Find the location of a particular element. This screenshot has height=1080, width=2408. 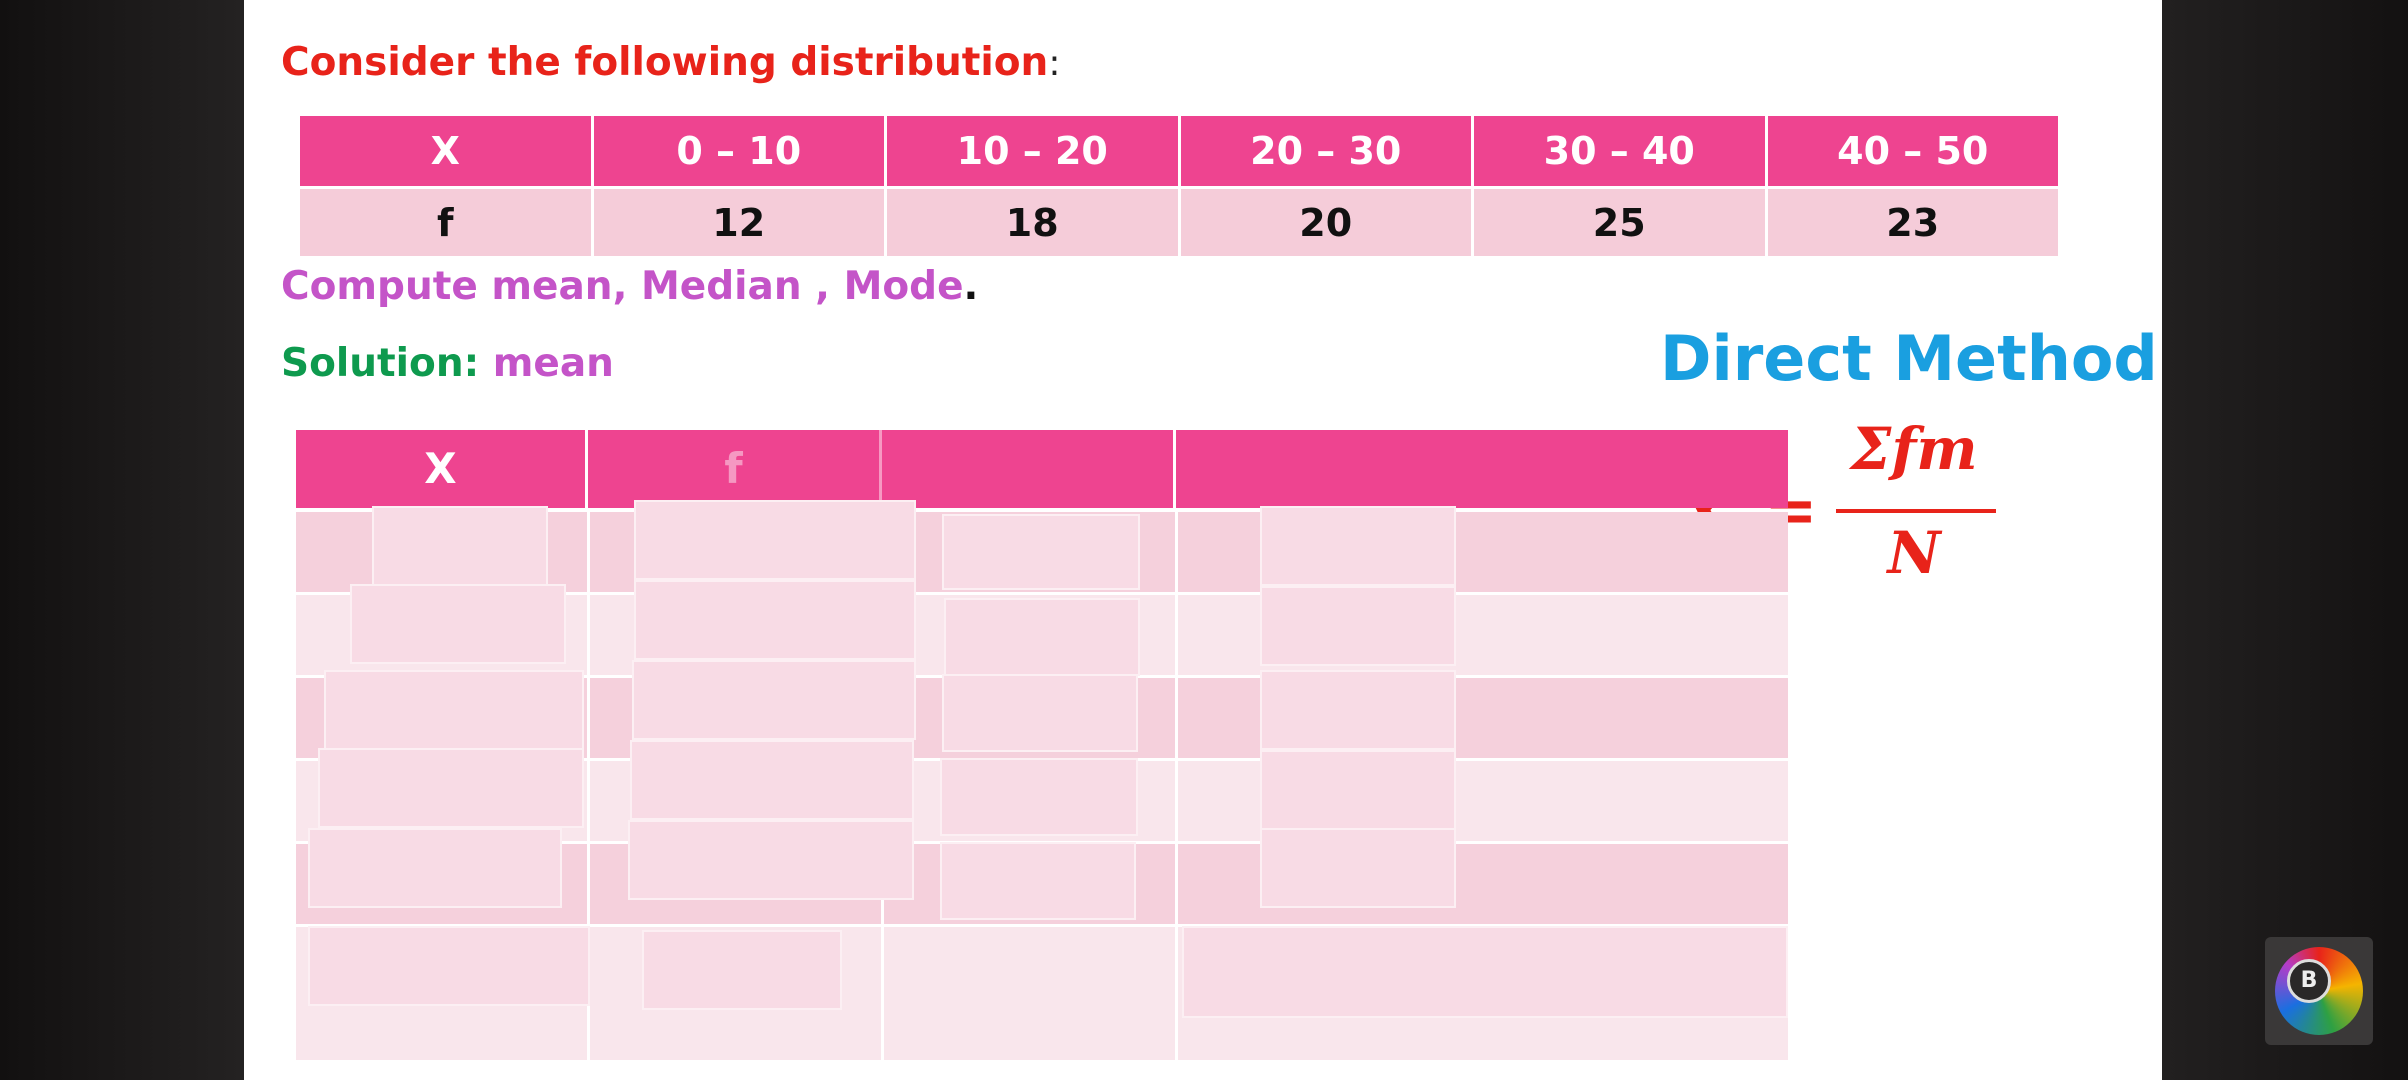

right-letterbox is located at coordinates (2285, 540).